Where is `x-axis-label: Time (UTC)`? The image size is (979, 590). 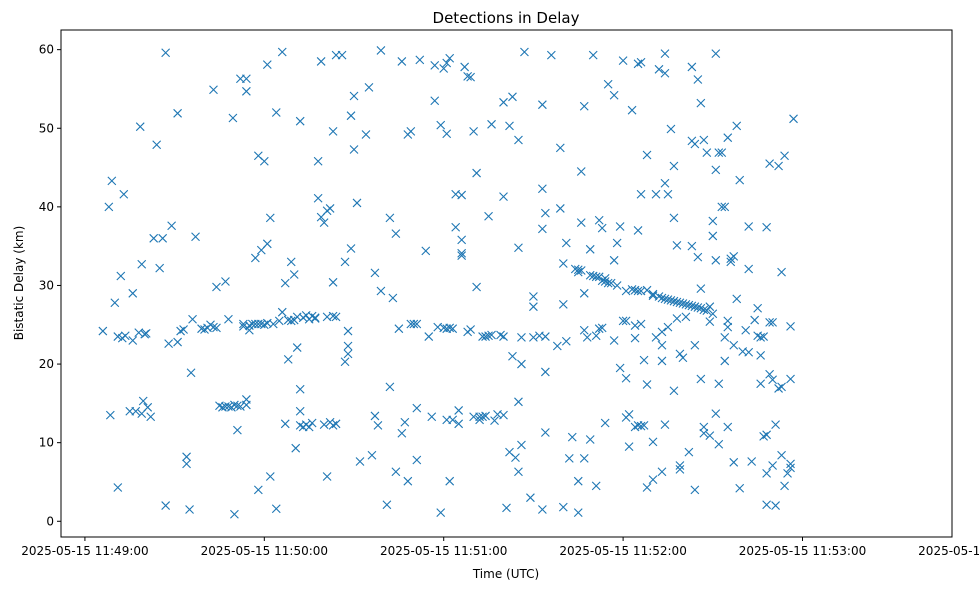
x-axis-label: Time (UTC) is located at coordinates (505, 574).